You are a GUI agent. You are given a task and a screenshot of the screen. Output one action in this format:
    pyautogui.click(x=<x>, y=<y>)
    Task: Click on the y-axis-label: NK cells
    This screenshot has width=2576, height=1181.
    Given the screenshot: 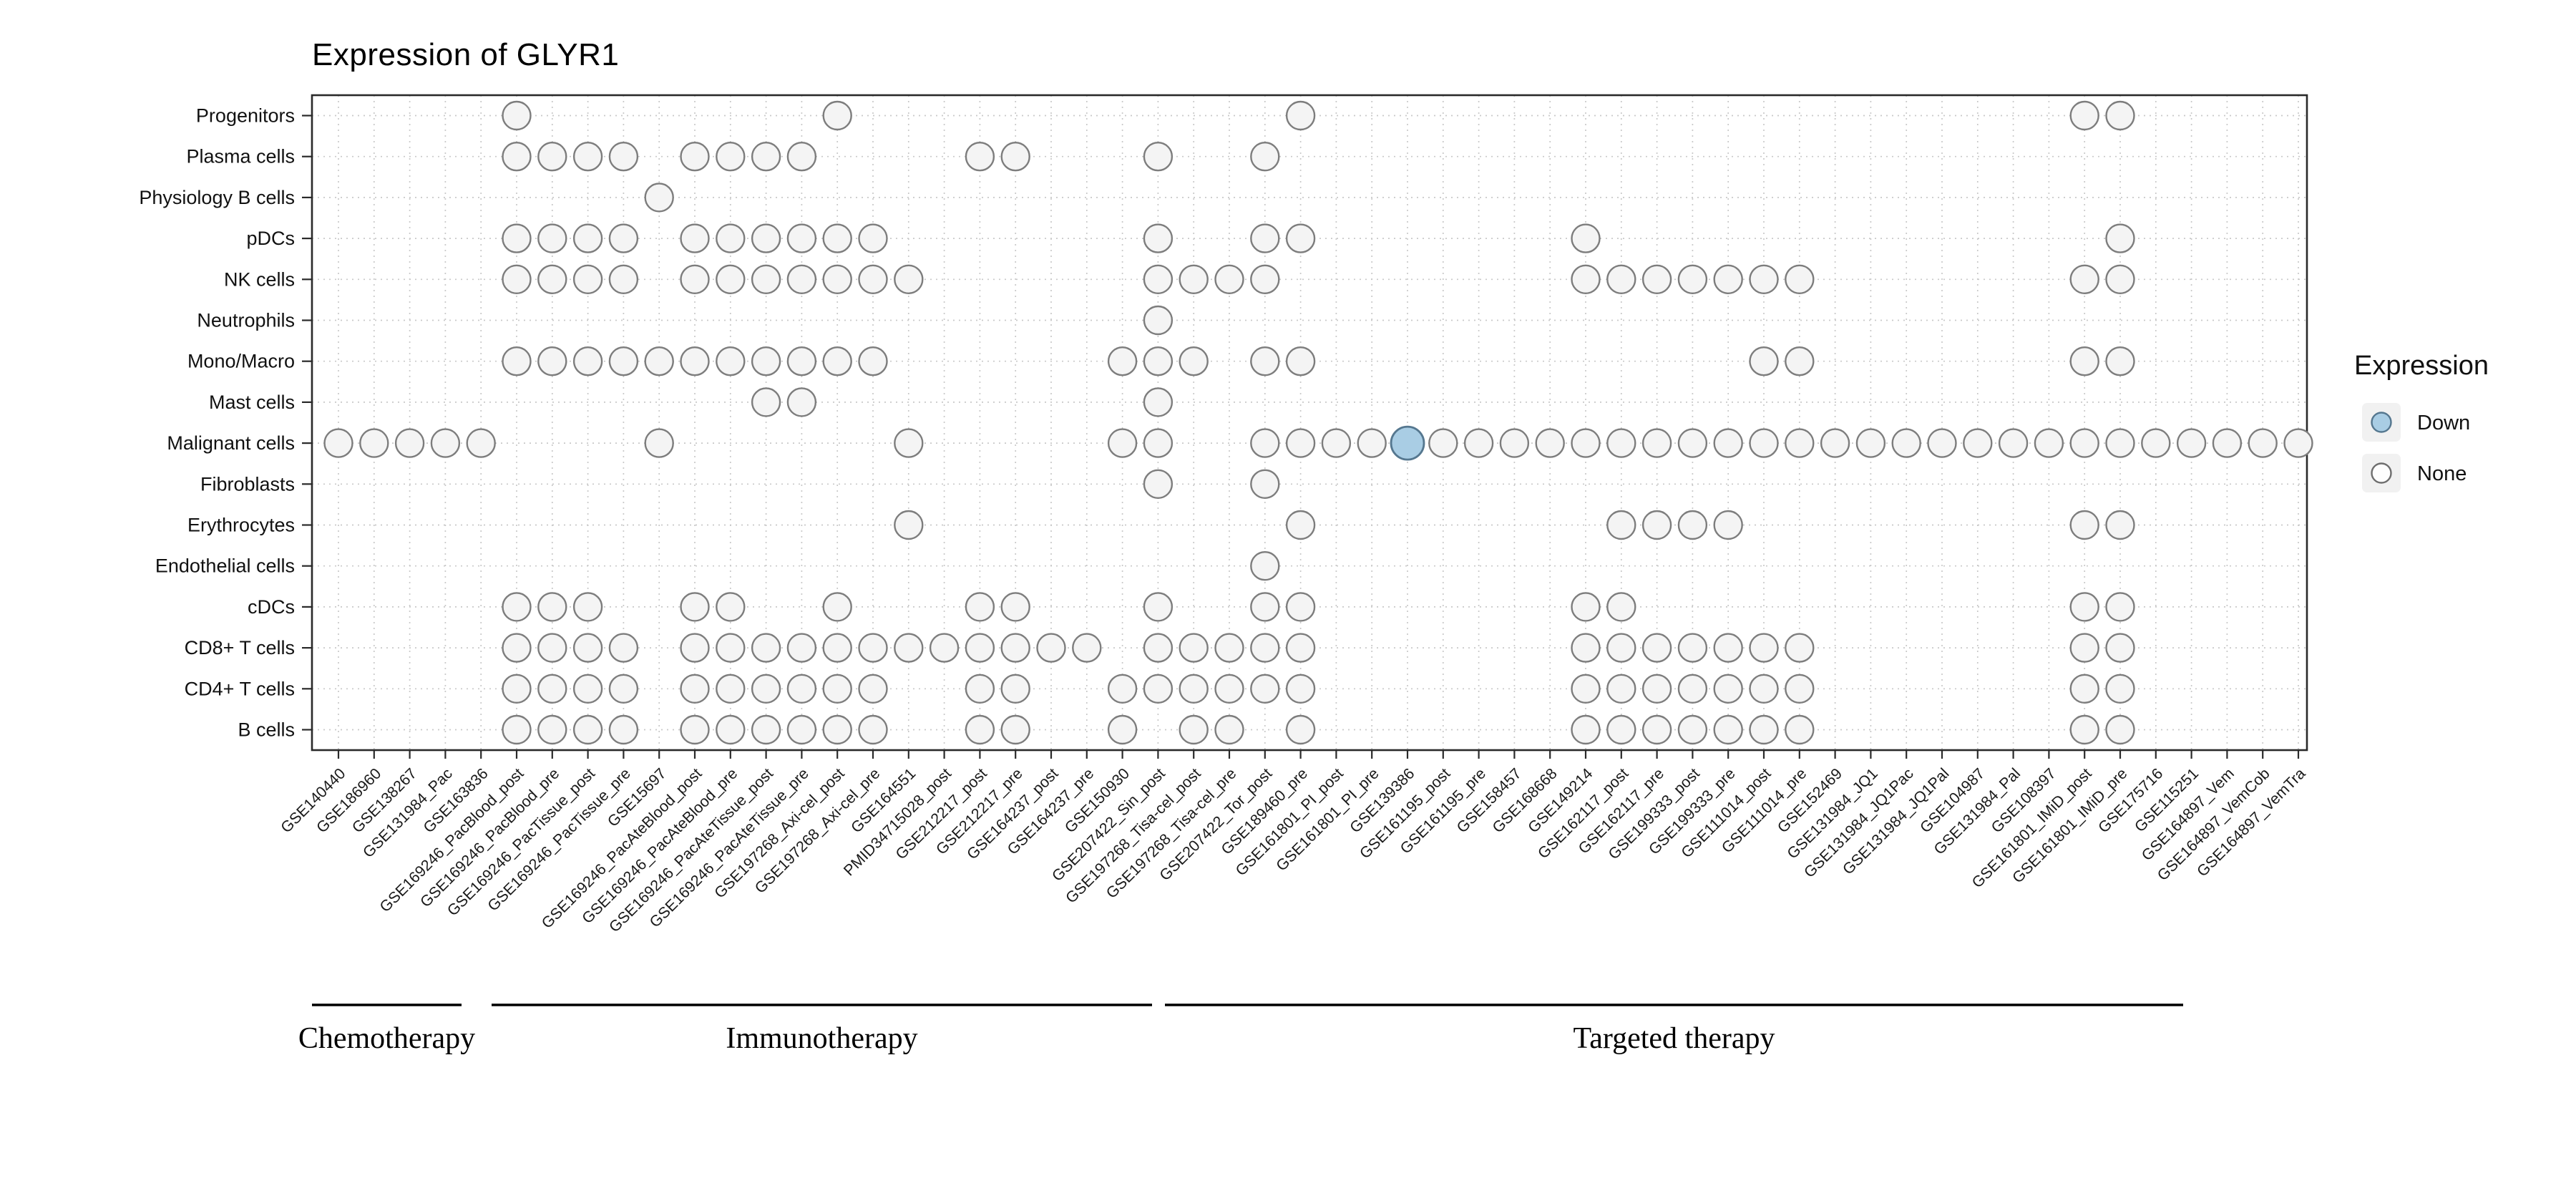 What is the action you would take?
    pyautogui.click(x=259, y=279)
    